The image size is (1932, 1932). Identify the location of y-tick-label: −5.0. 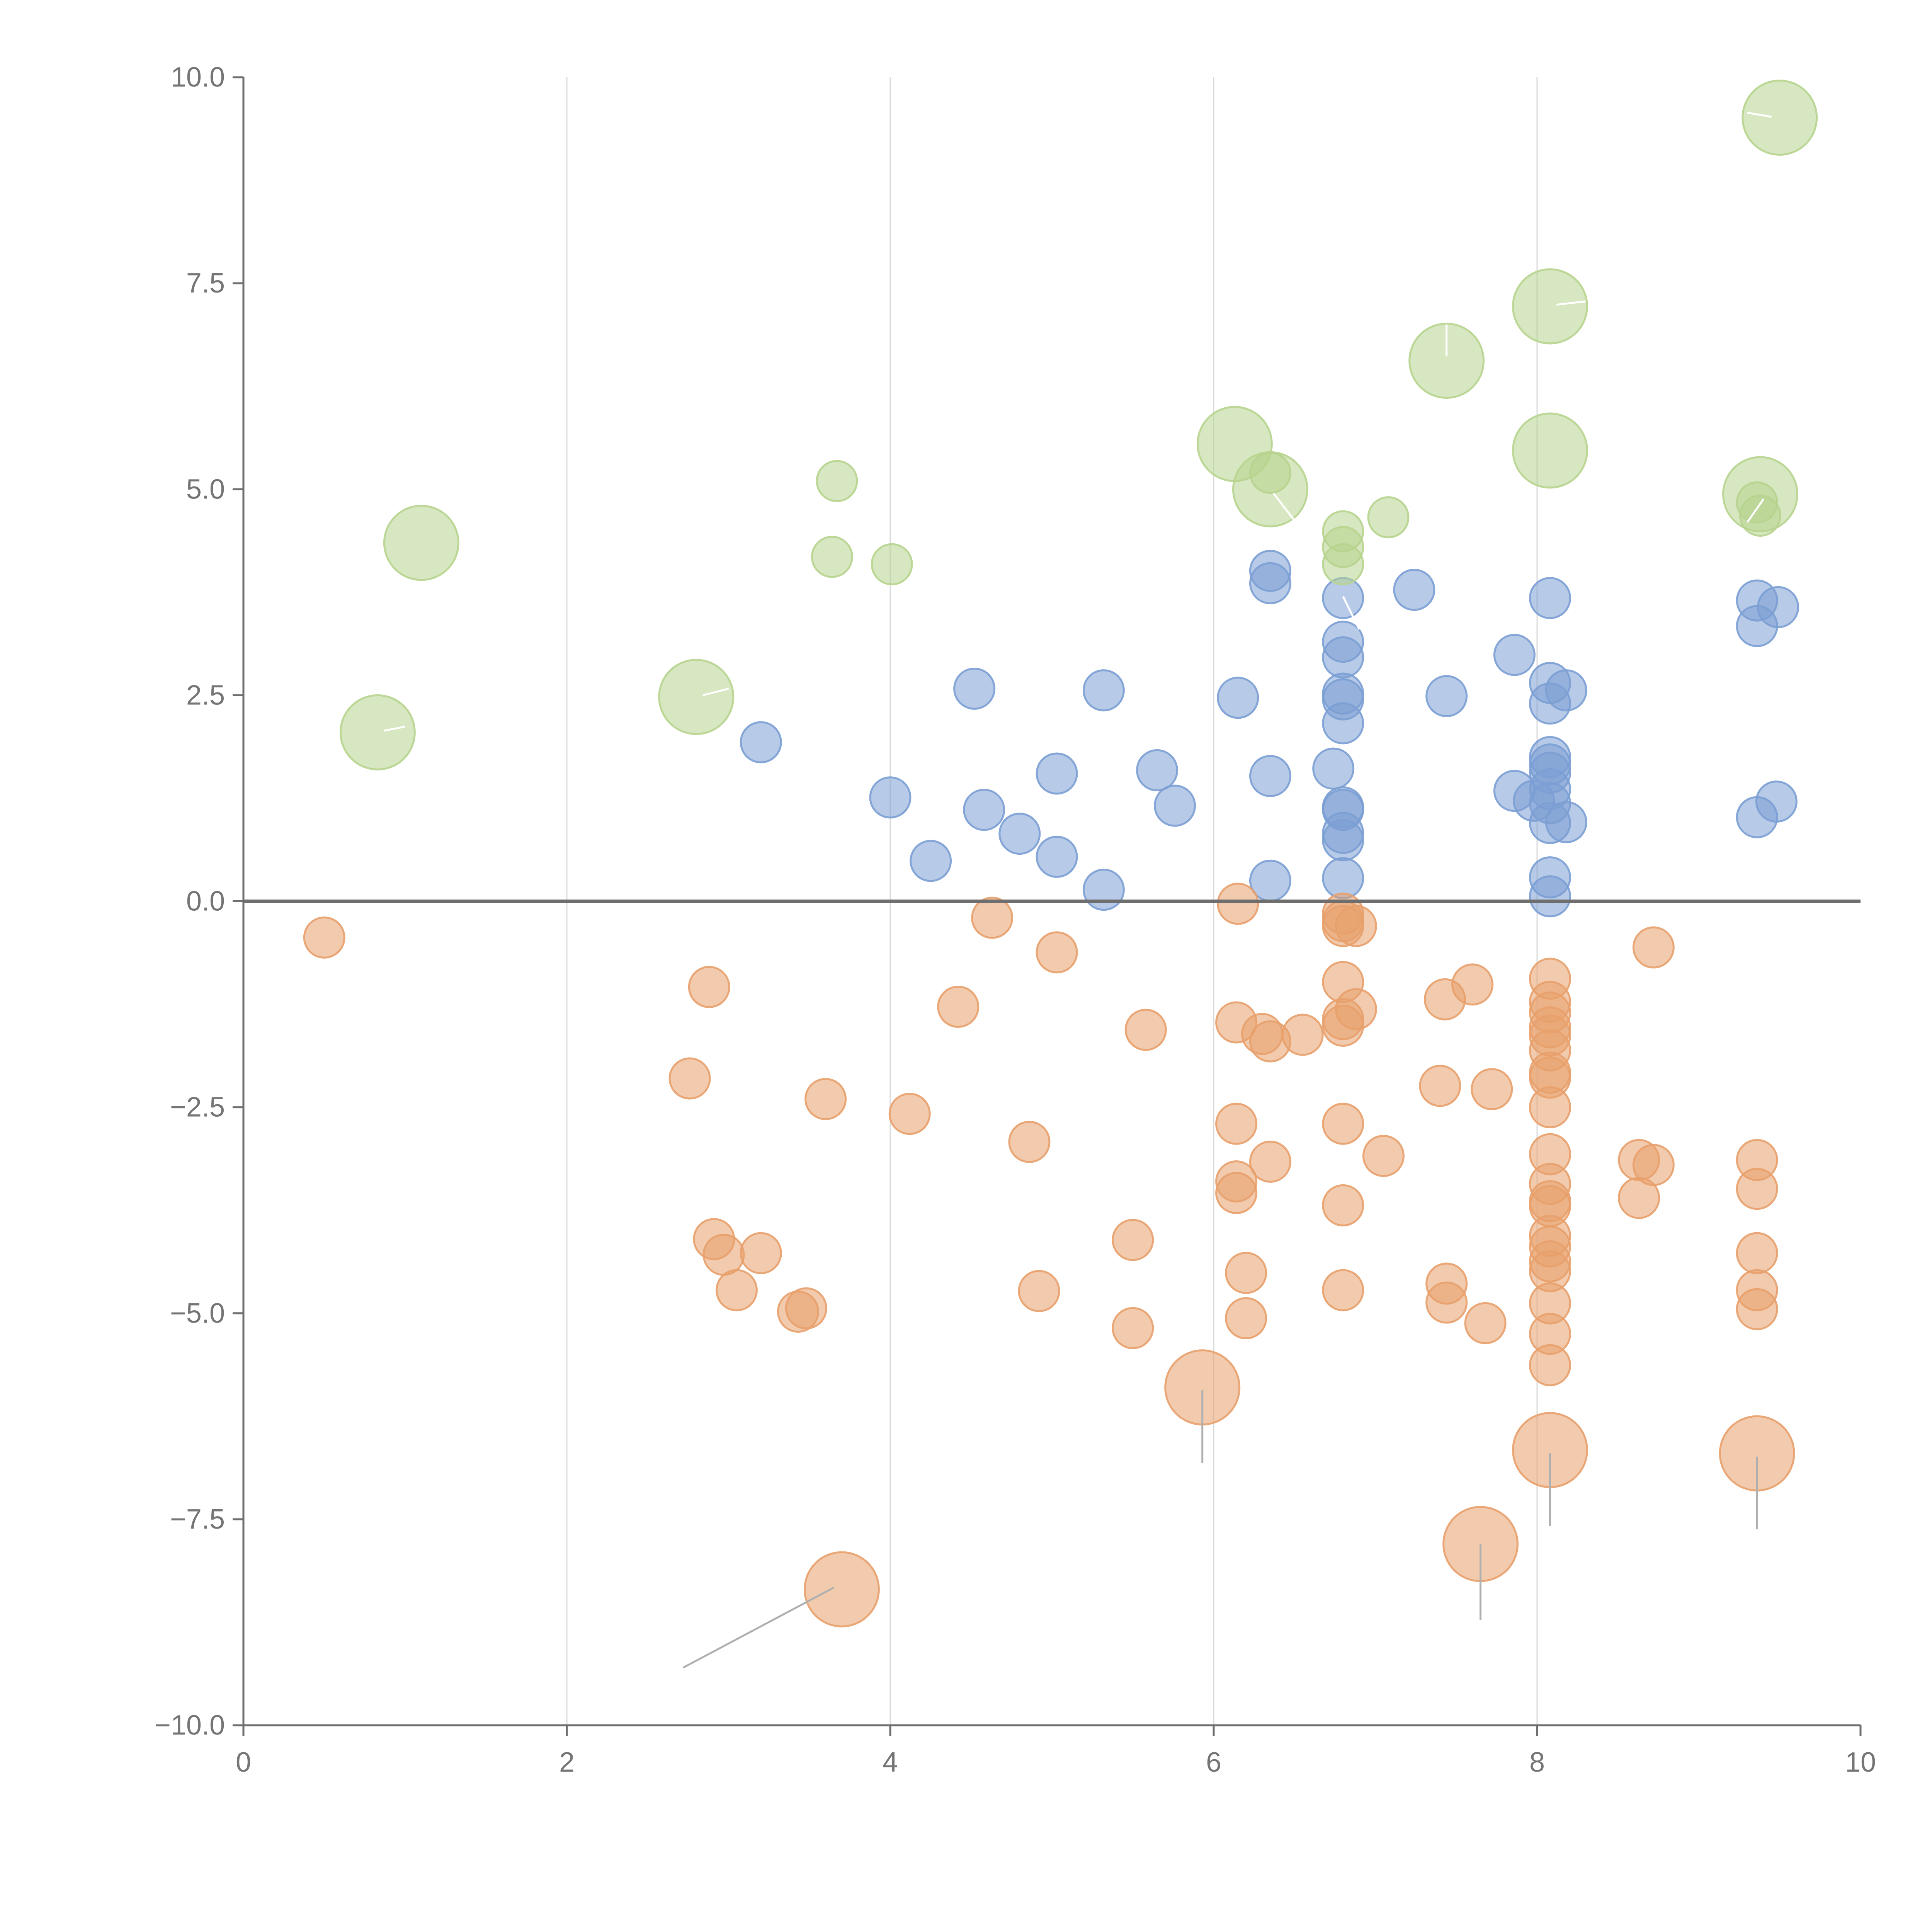
(198, 1313).